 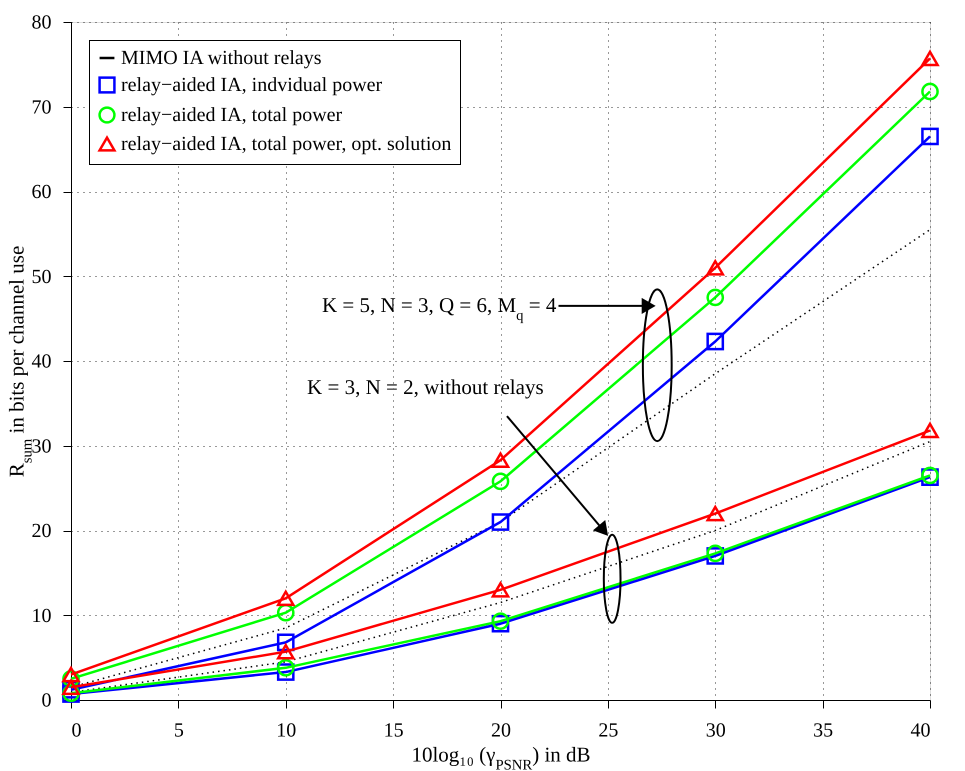 What do you see at coordinates (47, 701) in the screenshot?
I see `y-tick-label: 0` at bounding box center [47, 701].